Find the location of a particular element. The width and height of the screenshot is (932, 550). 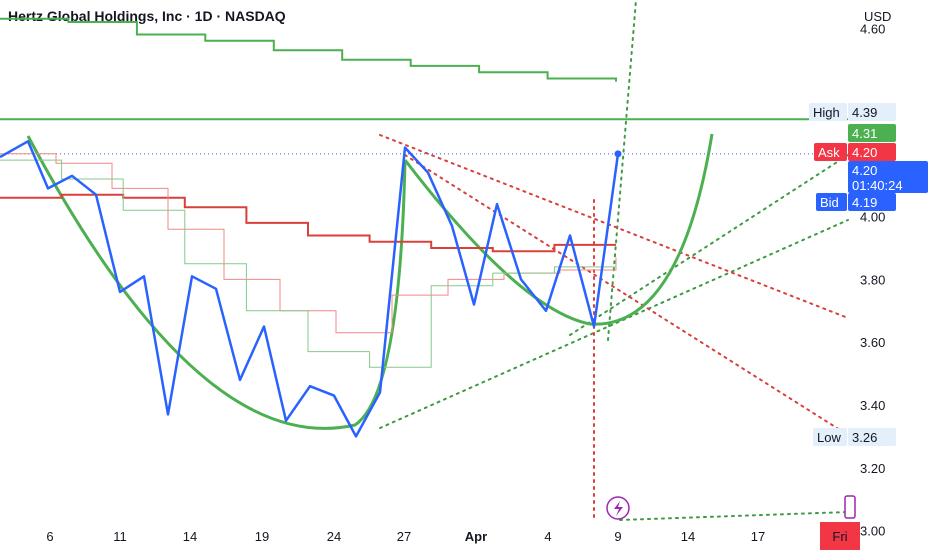

ask-label: Ask is located at coordinates (829, 152).